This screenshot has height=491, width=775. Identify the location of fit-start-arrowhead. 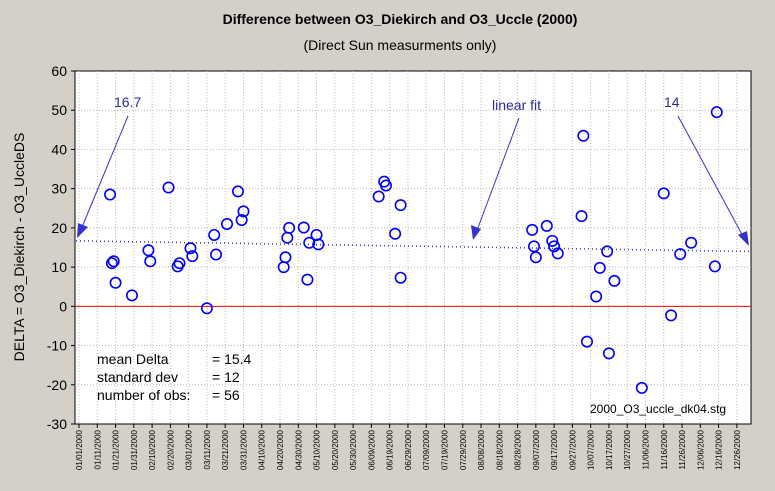
(82, 230).